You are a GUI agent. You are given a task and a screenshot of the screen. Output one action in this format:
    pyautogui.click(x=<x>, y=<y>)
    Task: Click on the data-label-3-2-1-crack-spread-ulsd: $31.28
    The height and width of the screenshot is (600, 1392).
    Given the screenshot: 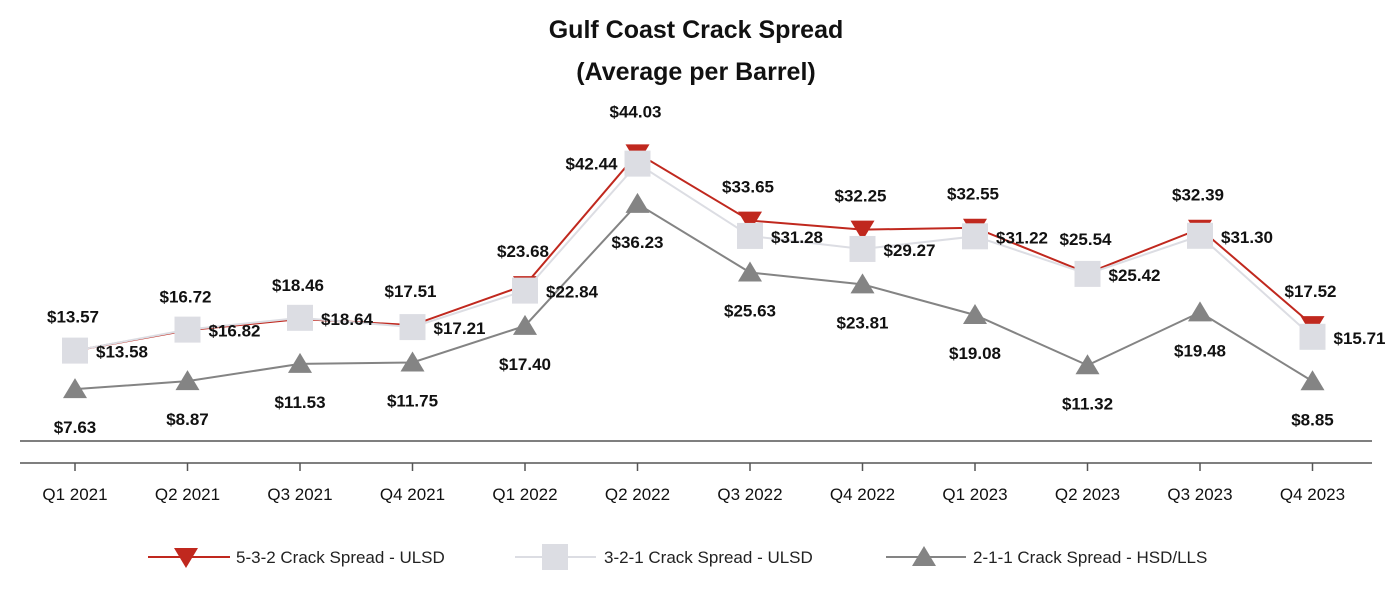 What is the action you would take?
    pyautogui.click(x=797, y=237)
    